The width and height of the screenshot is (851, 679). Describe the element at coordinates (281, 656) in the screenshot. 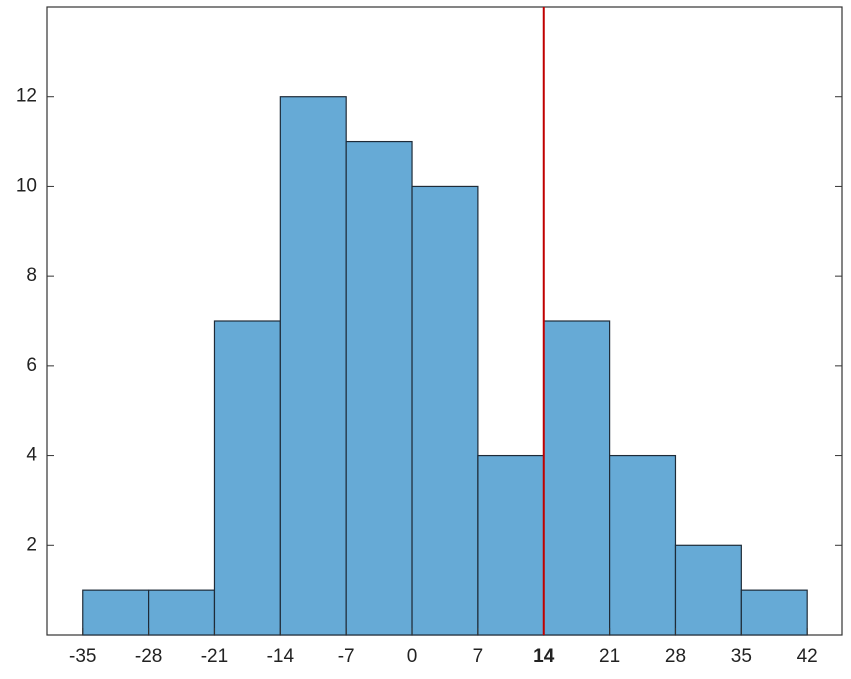

I see `x-tick-label: -14` at that location.